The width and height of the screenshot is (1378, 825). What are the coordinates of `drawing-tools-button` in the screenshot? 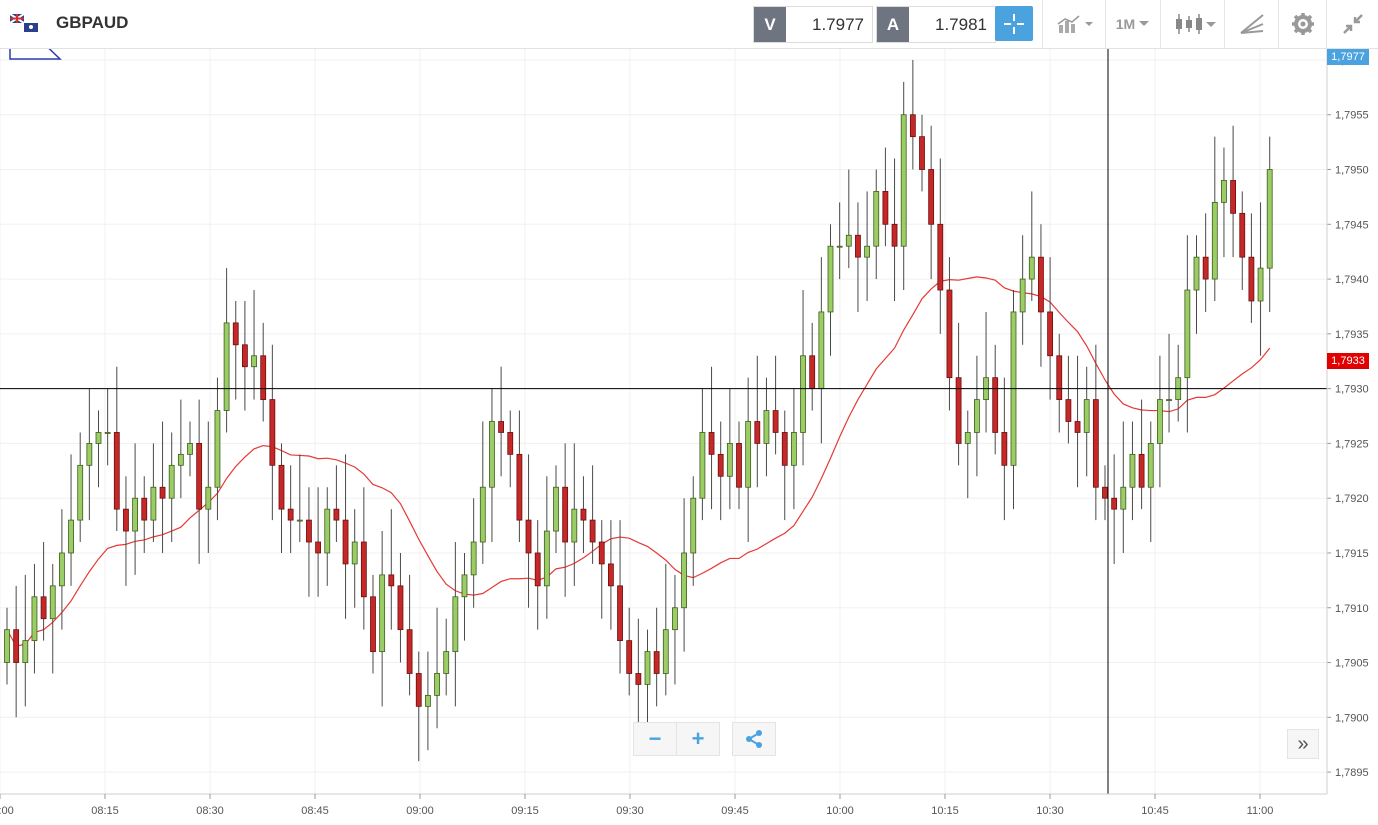 It's located at (1252, 23).